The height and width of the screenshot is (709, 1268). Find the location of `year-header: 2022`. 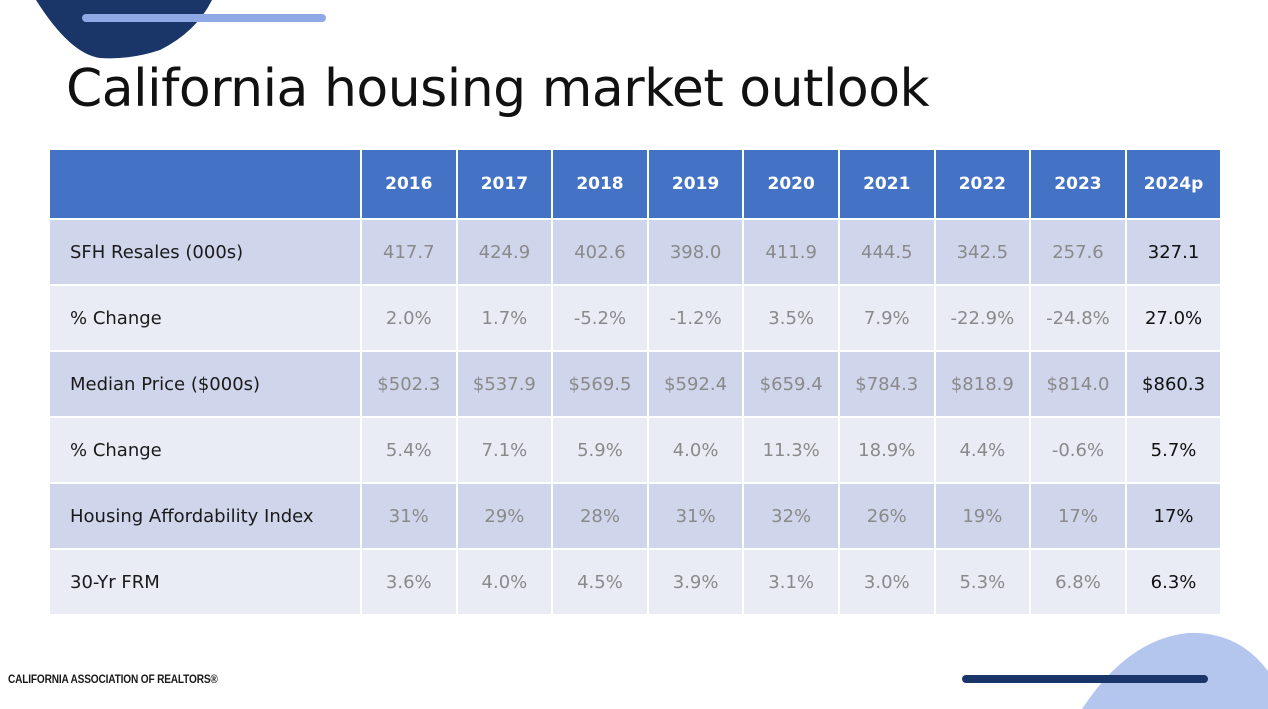

year-header: 2022 is located at coordinates (982, 184).